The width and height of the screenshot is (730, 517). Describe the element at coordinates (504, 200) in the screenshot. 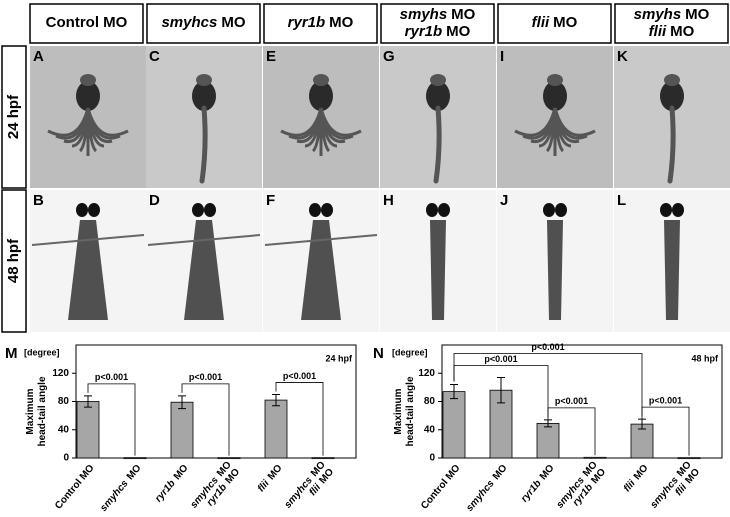

I see `panel-letter: J` at that location.